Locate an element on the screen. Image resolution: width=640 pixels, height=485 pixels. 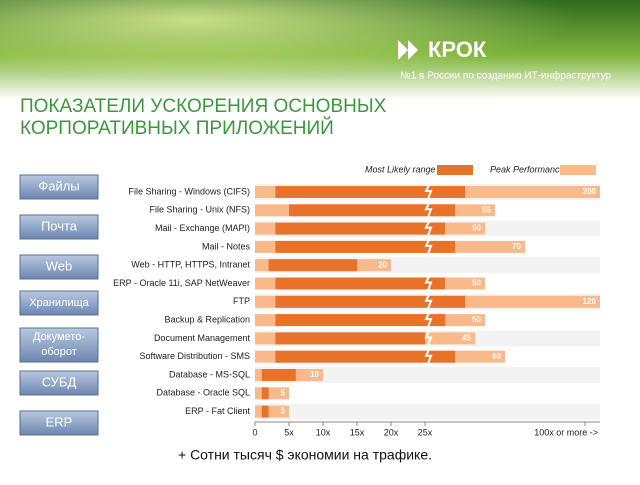
category-label: Mail - Exchange (MAPI) is located at coordinates (202, 228).